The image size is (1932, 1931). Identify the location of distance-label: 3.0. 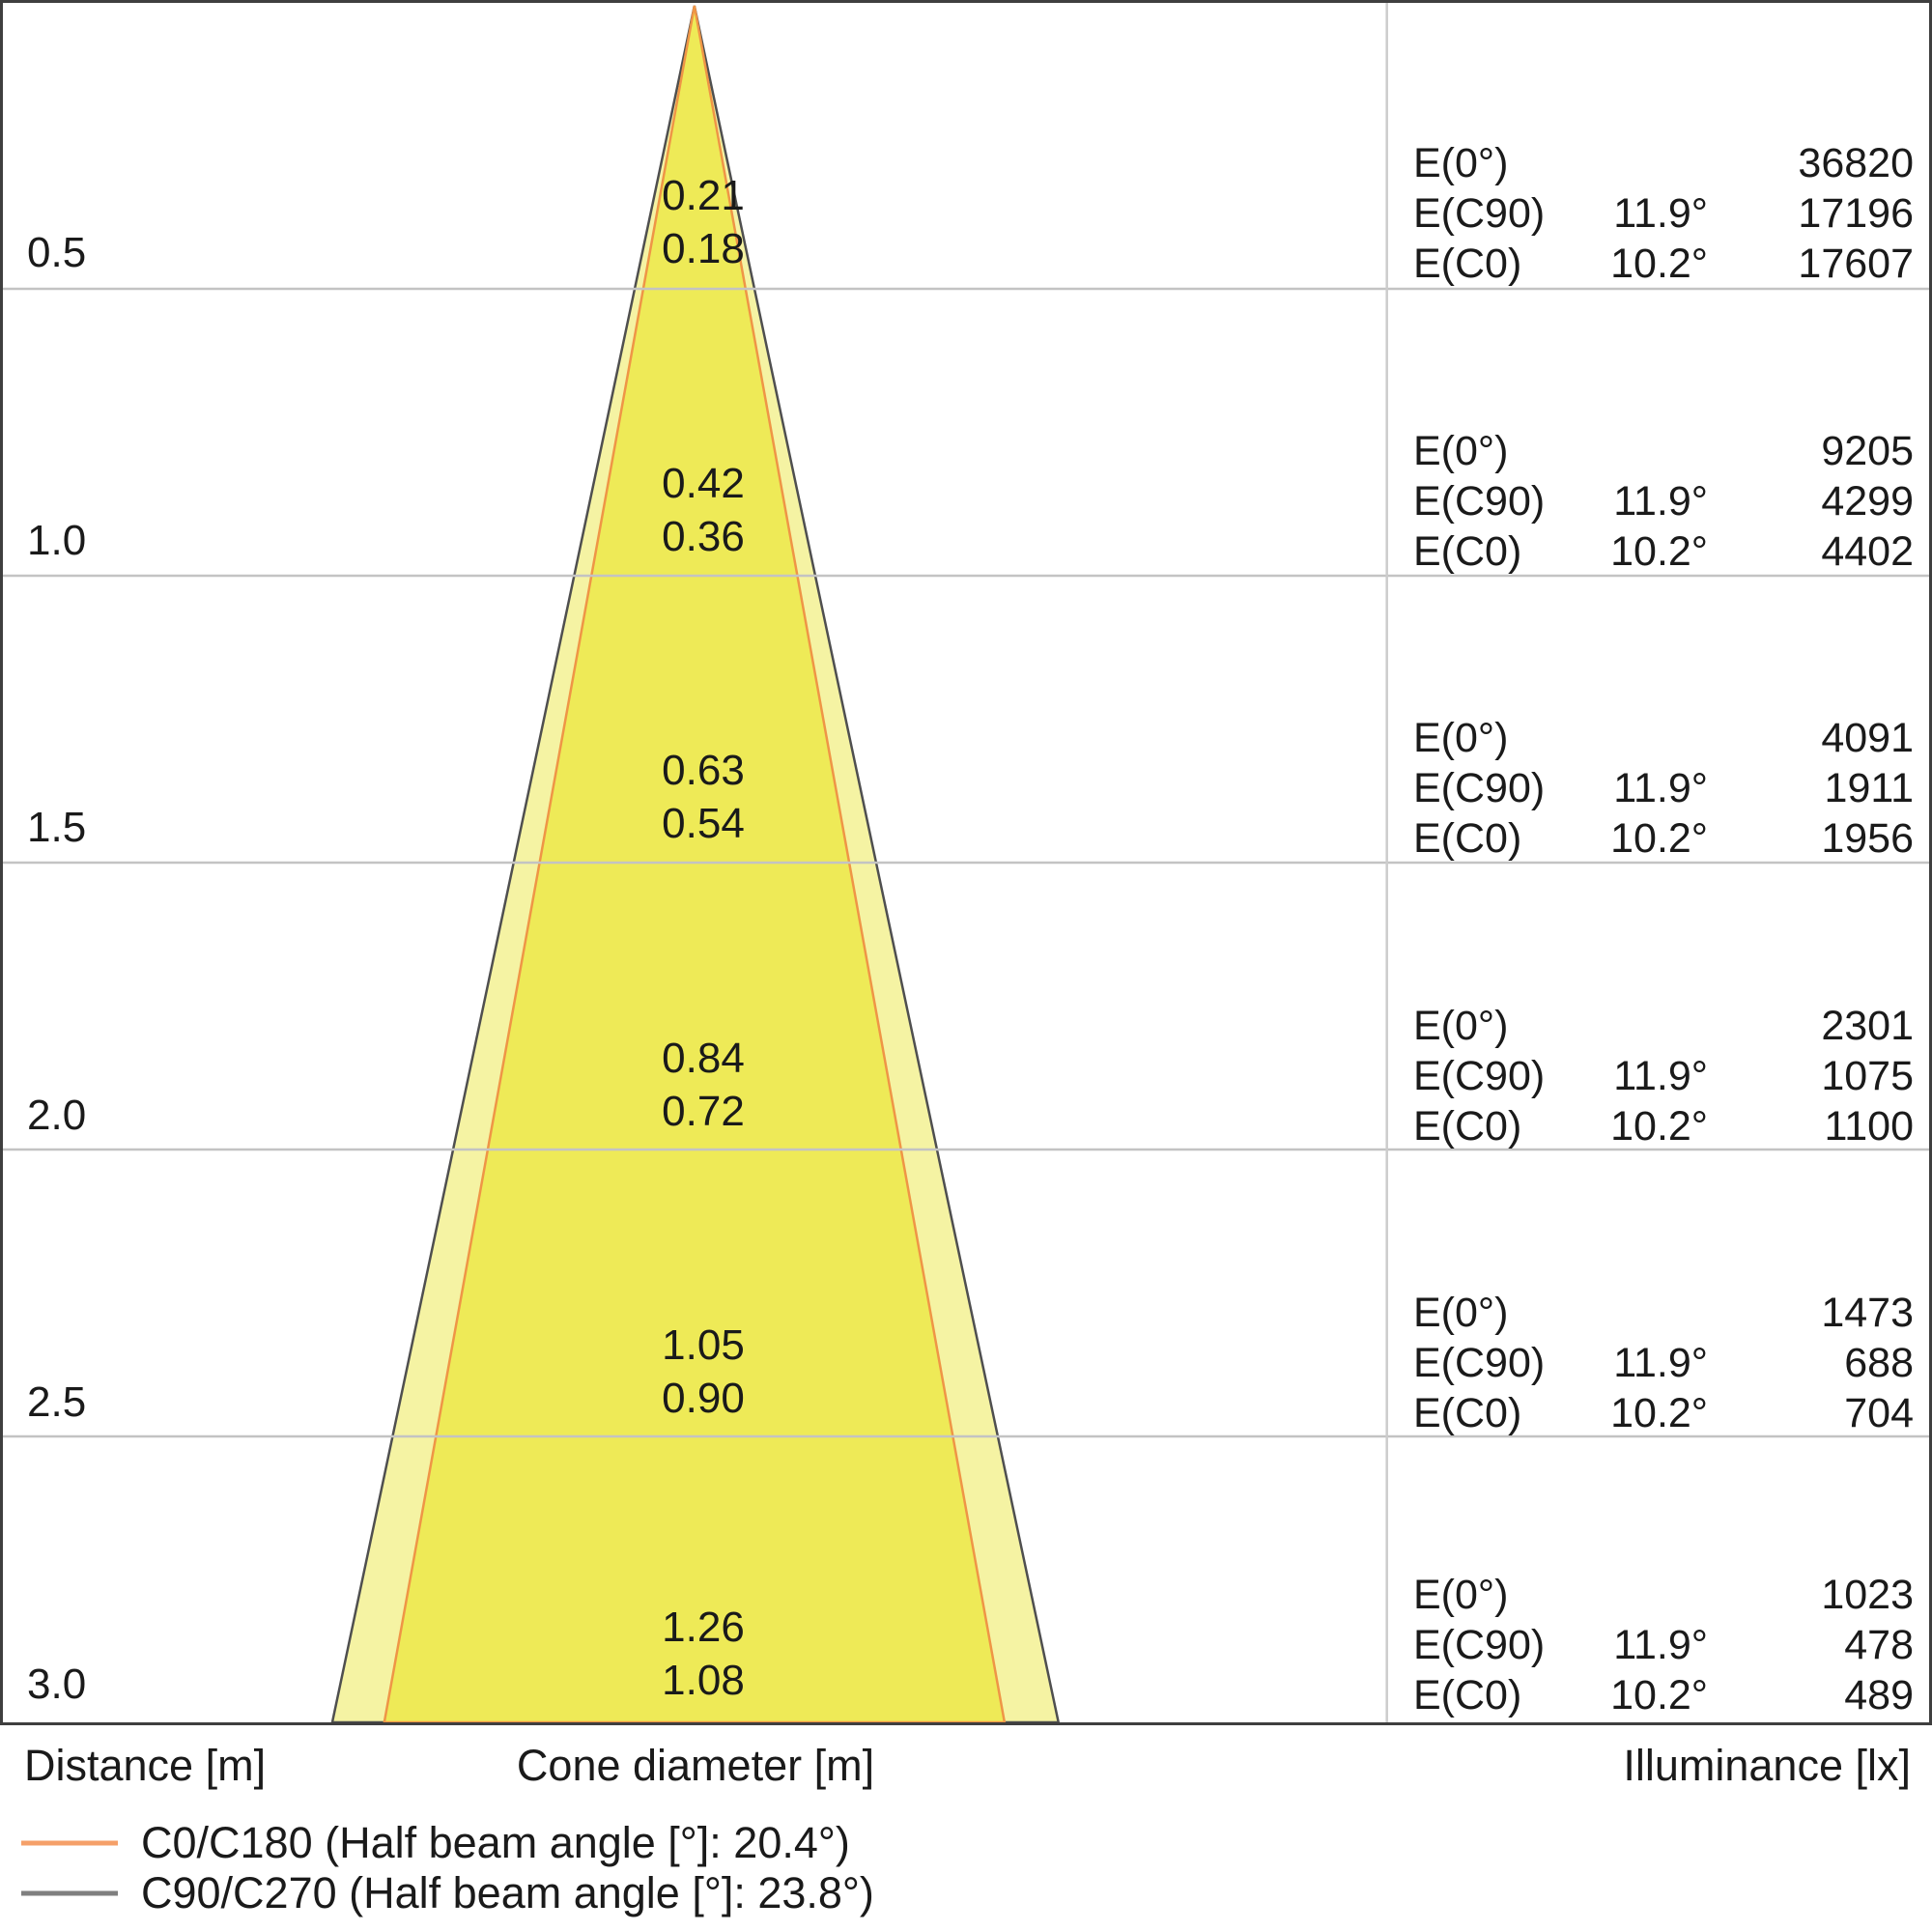
(57, 1684).